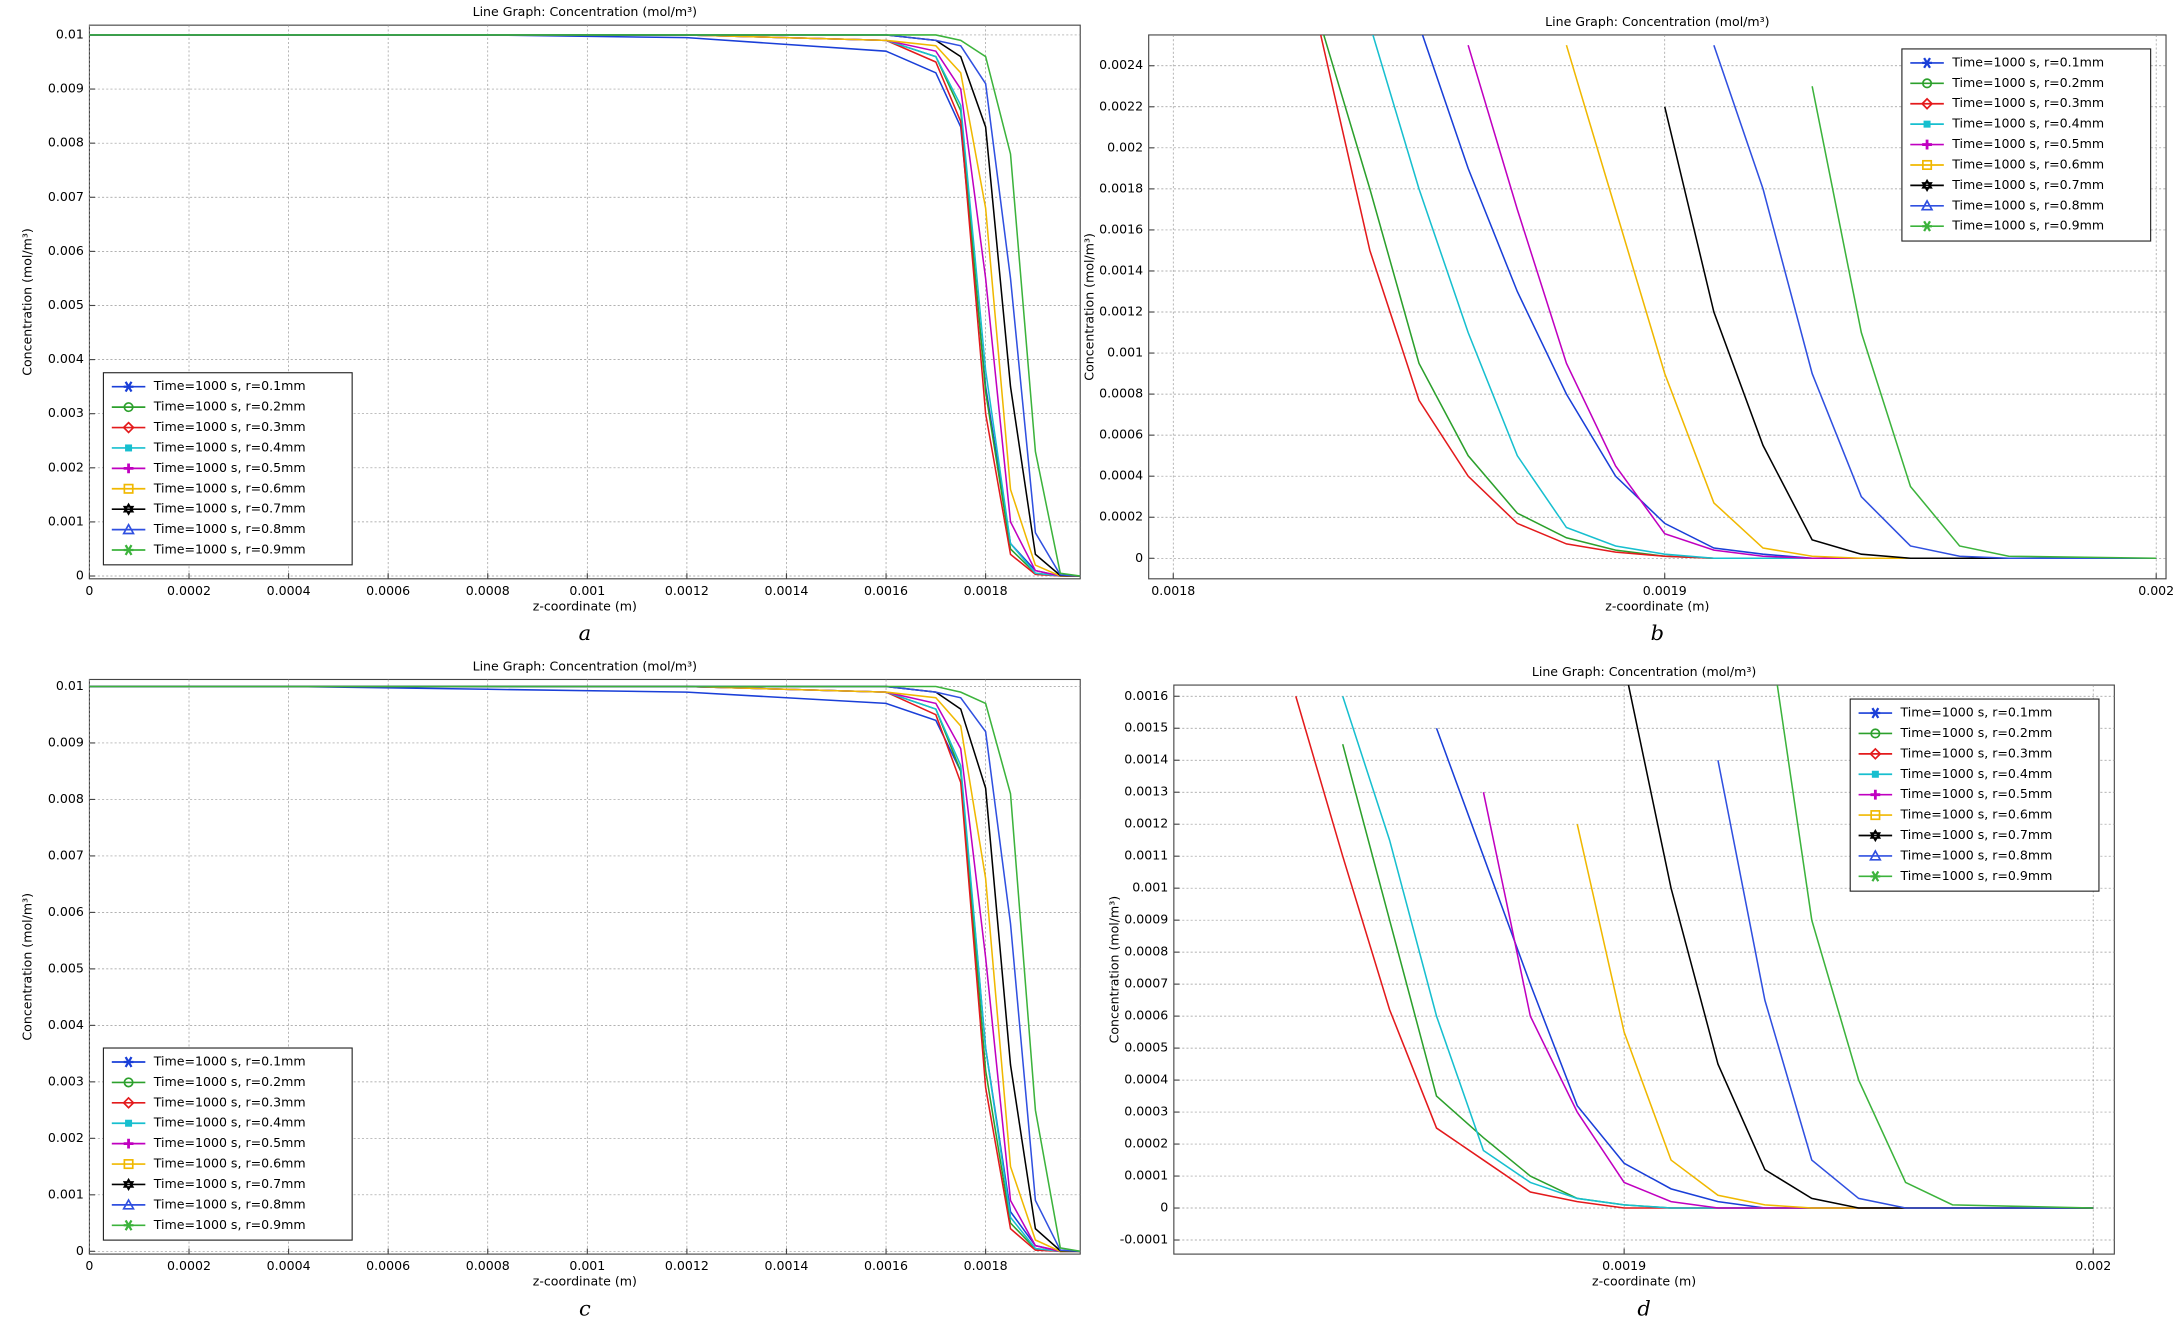 This screenshot has height=1324, width=2180. I want to click on y-tick-label: 0.0004, so click(1121, 475).